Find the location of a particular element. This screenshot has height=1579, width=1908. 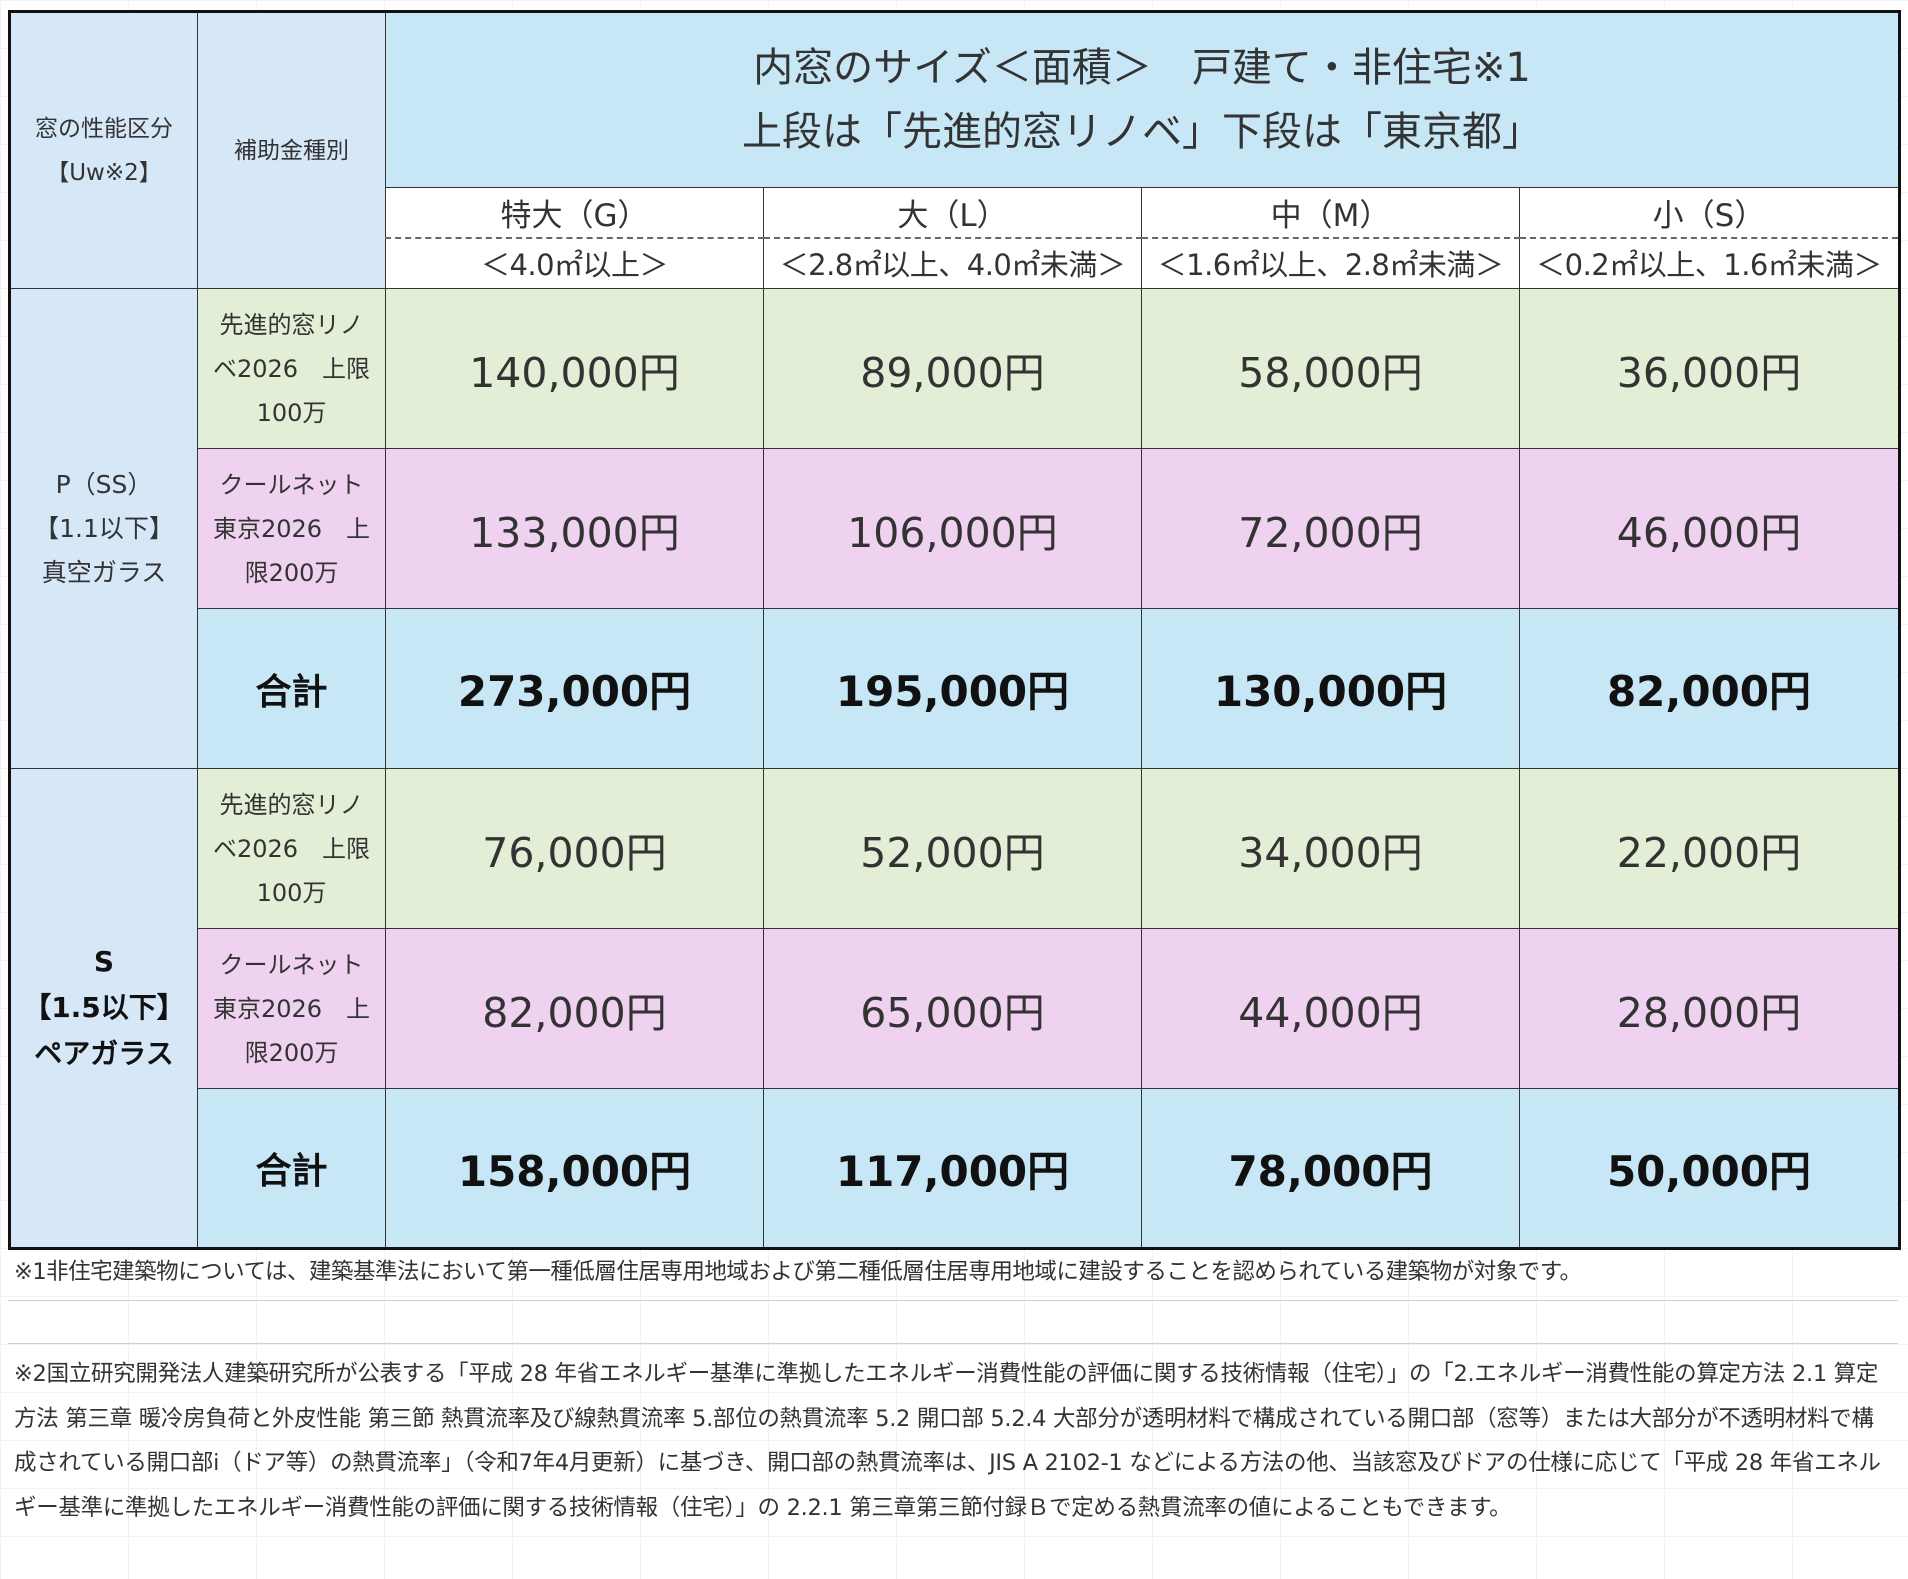

total-cell: 50,000円 is located at coordinates (1709, 1168).